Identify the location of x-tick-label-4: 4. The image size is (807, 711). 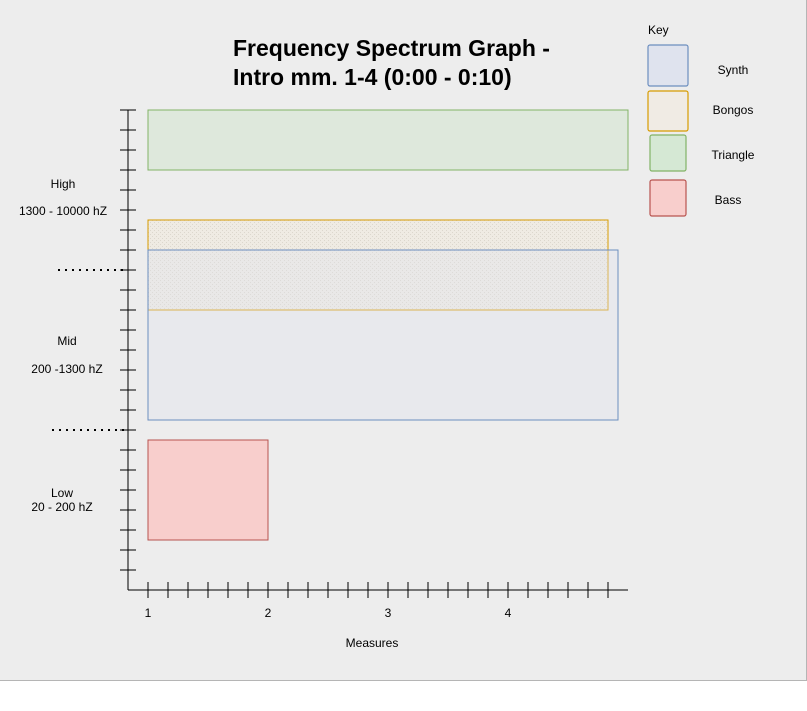
(508, 613).